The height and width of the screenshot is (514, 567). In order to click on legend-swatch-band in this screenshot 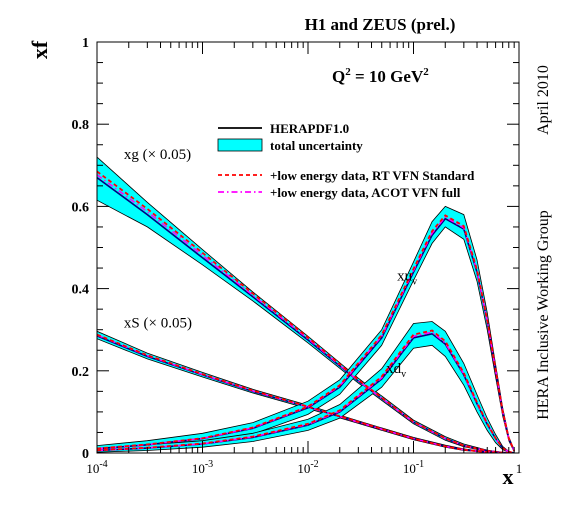, I will do `click(240, 145)`.